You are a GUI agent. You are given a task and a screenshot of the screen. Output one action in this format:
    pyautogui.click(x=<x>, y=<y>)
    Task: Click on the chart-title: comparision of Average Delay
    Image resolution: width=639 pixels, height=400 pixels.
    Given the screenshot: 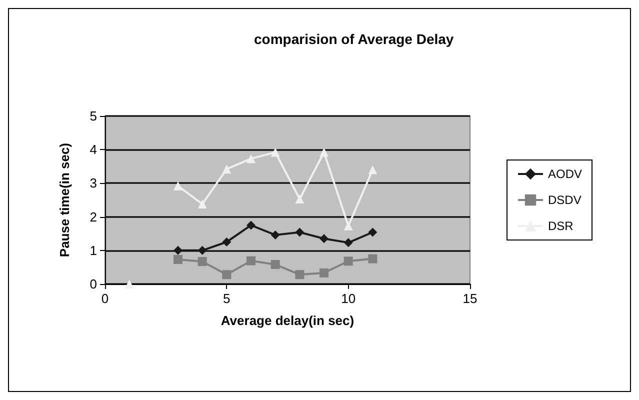 What is the action you would take?
    pyautogui.click(x=354, y=39)
    